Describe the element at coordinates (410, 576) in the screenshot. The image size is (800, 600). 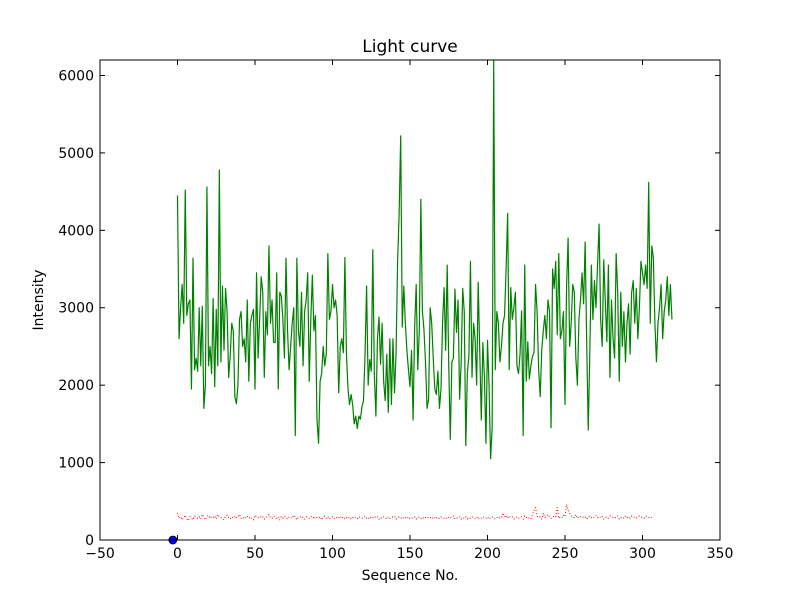
I see `x-axis-label: Sequence No.` at that location.